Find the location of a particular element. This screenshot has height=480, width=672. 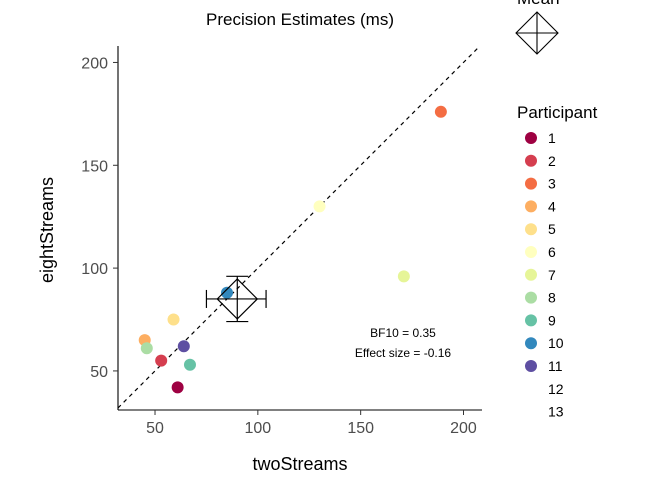

legend-label-9: 9 is located at coordinates (552, 320).